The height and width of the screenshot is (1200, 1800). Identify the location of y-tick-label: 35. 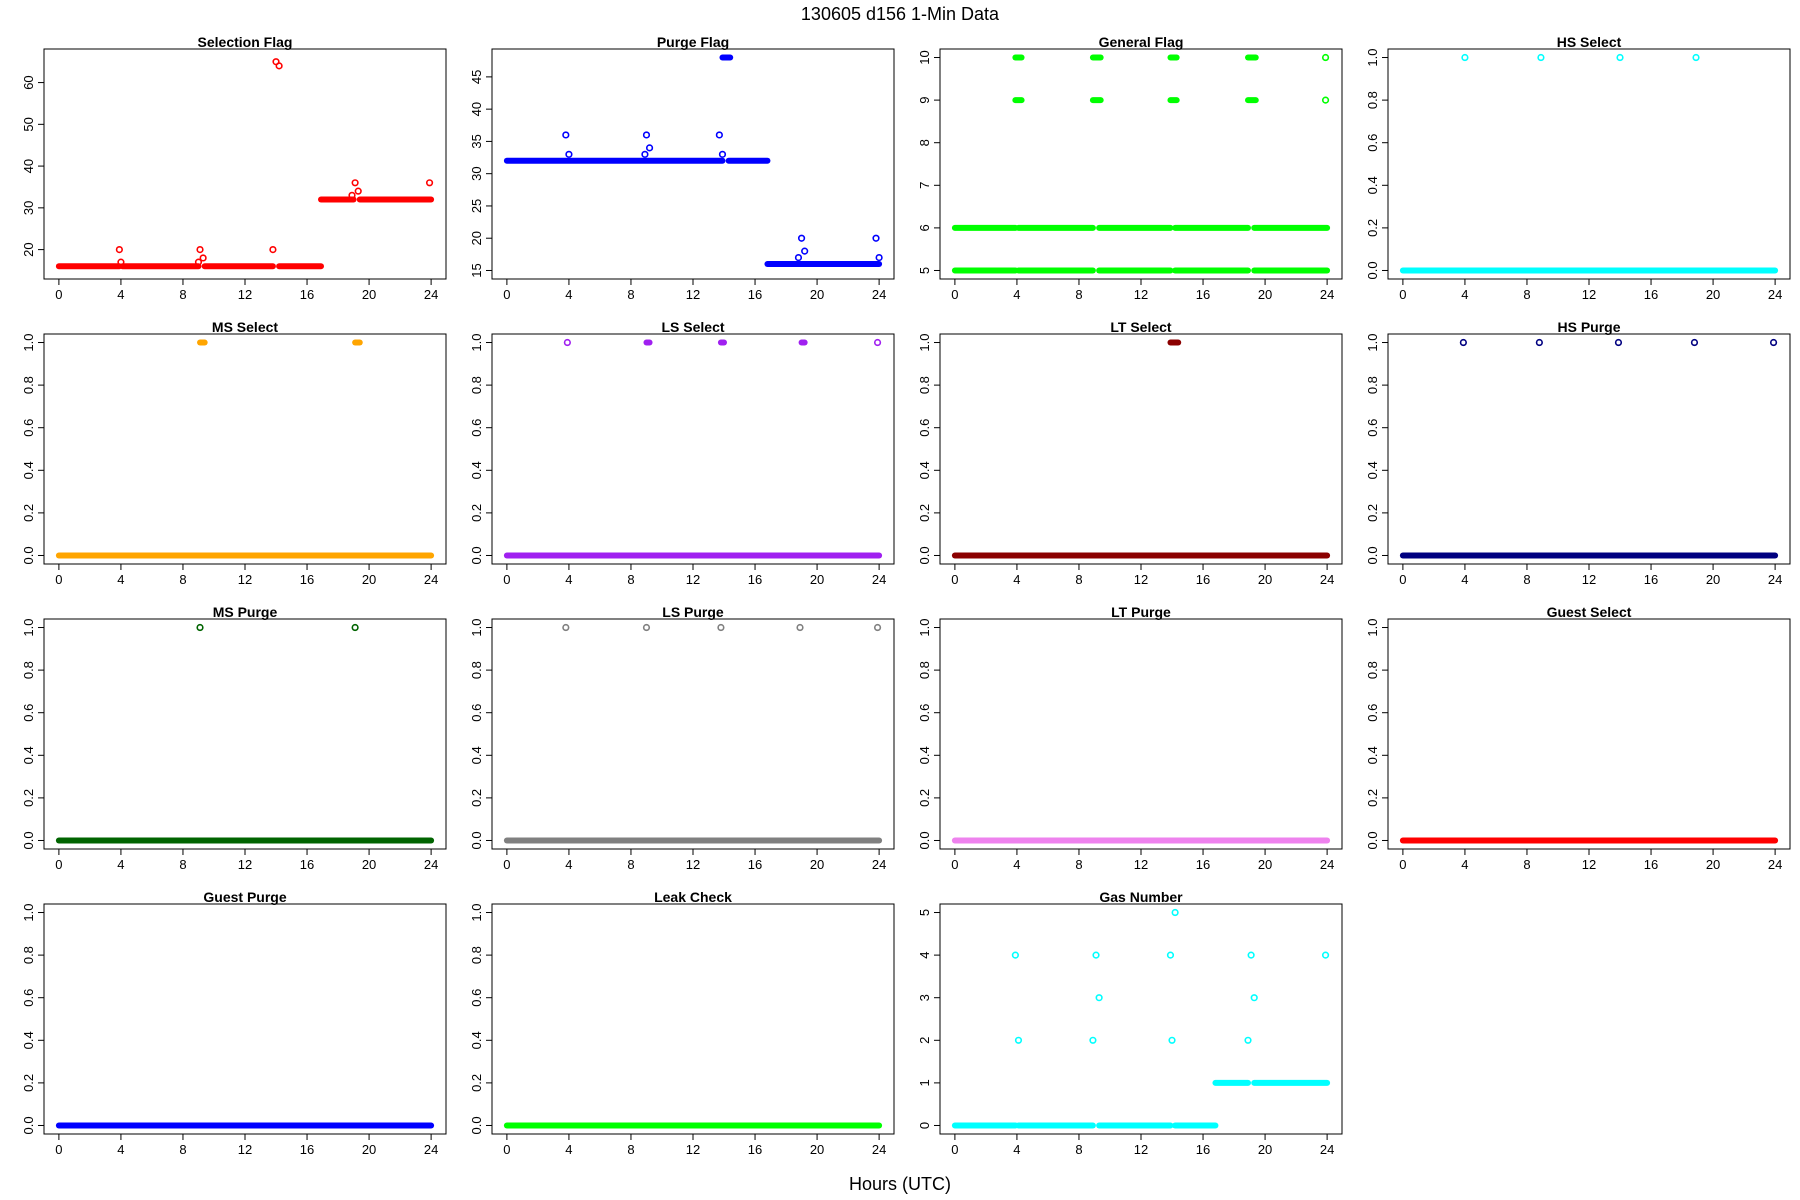
(476, 141).